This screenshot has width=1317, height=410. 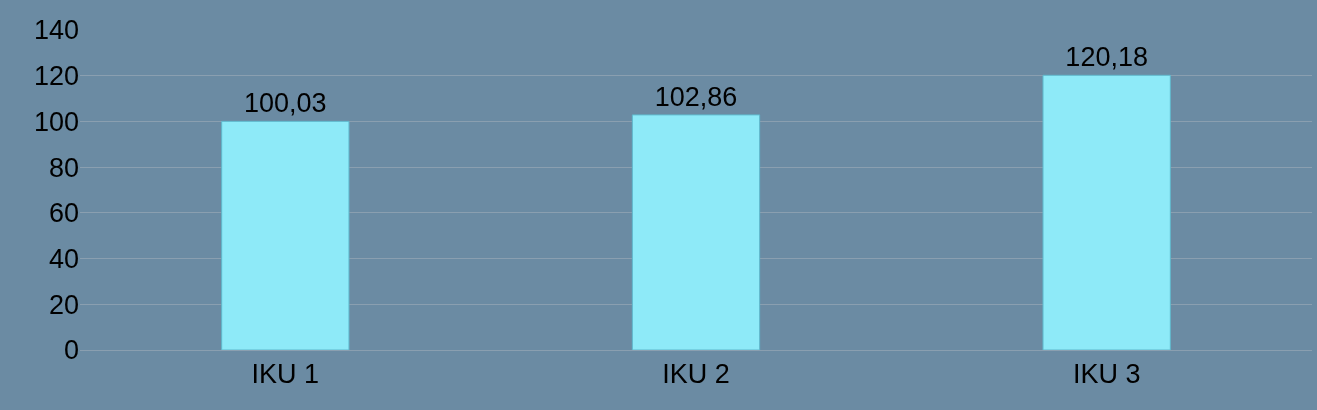 What do you see at coordinates (63, 213) in the screenshot?
I see `y-tick-label: 60` at bounding box center [63, 213].